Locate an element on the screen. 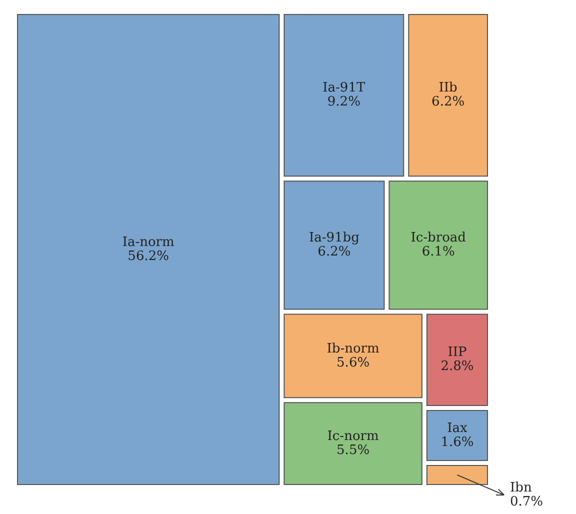 Image resolution: width=576 pixels, height=514 pixels. category-label: Ia-91T is located at coordinates (344, 88).